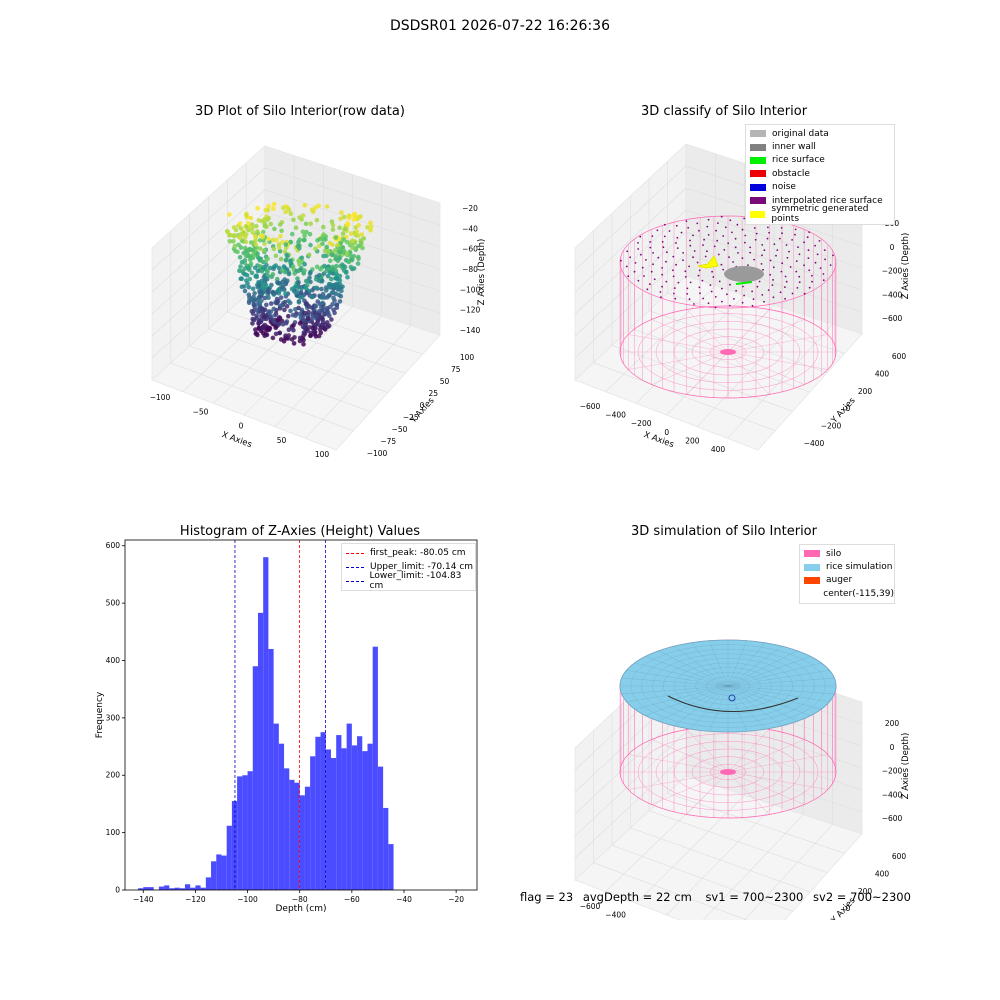 The width and height of the screenshot is (1000, 1000). I want to click on y-tick-label: 100, so click(113, 832).